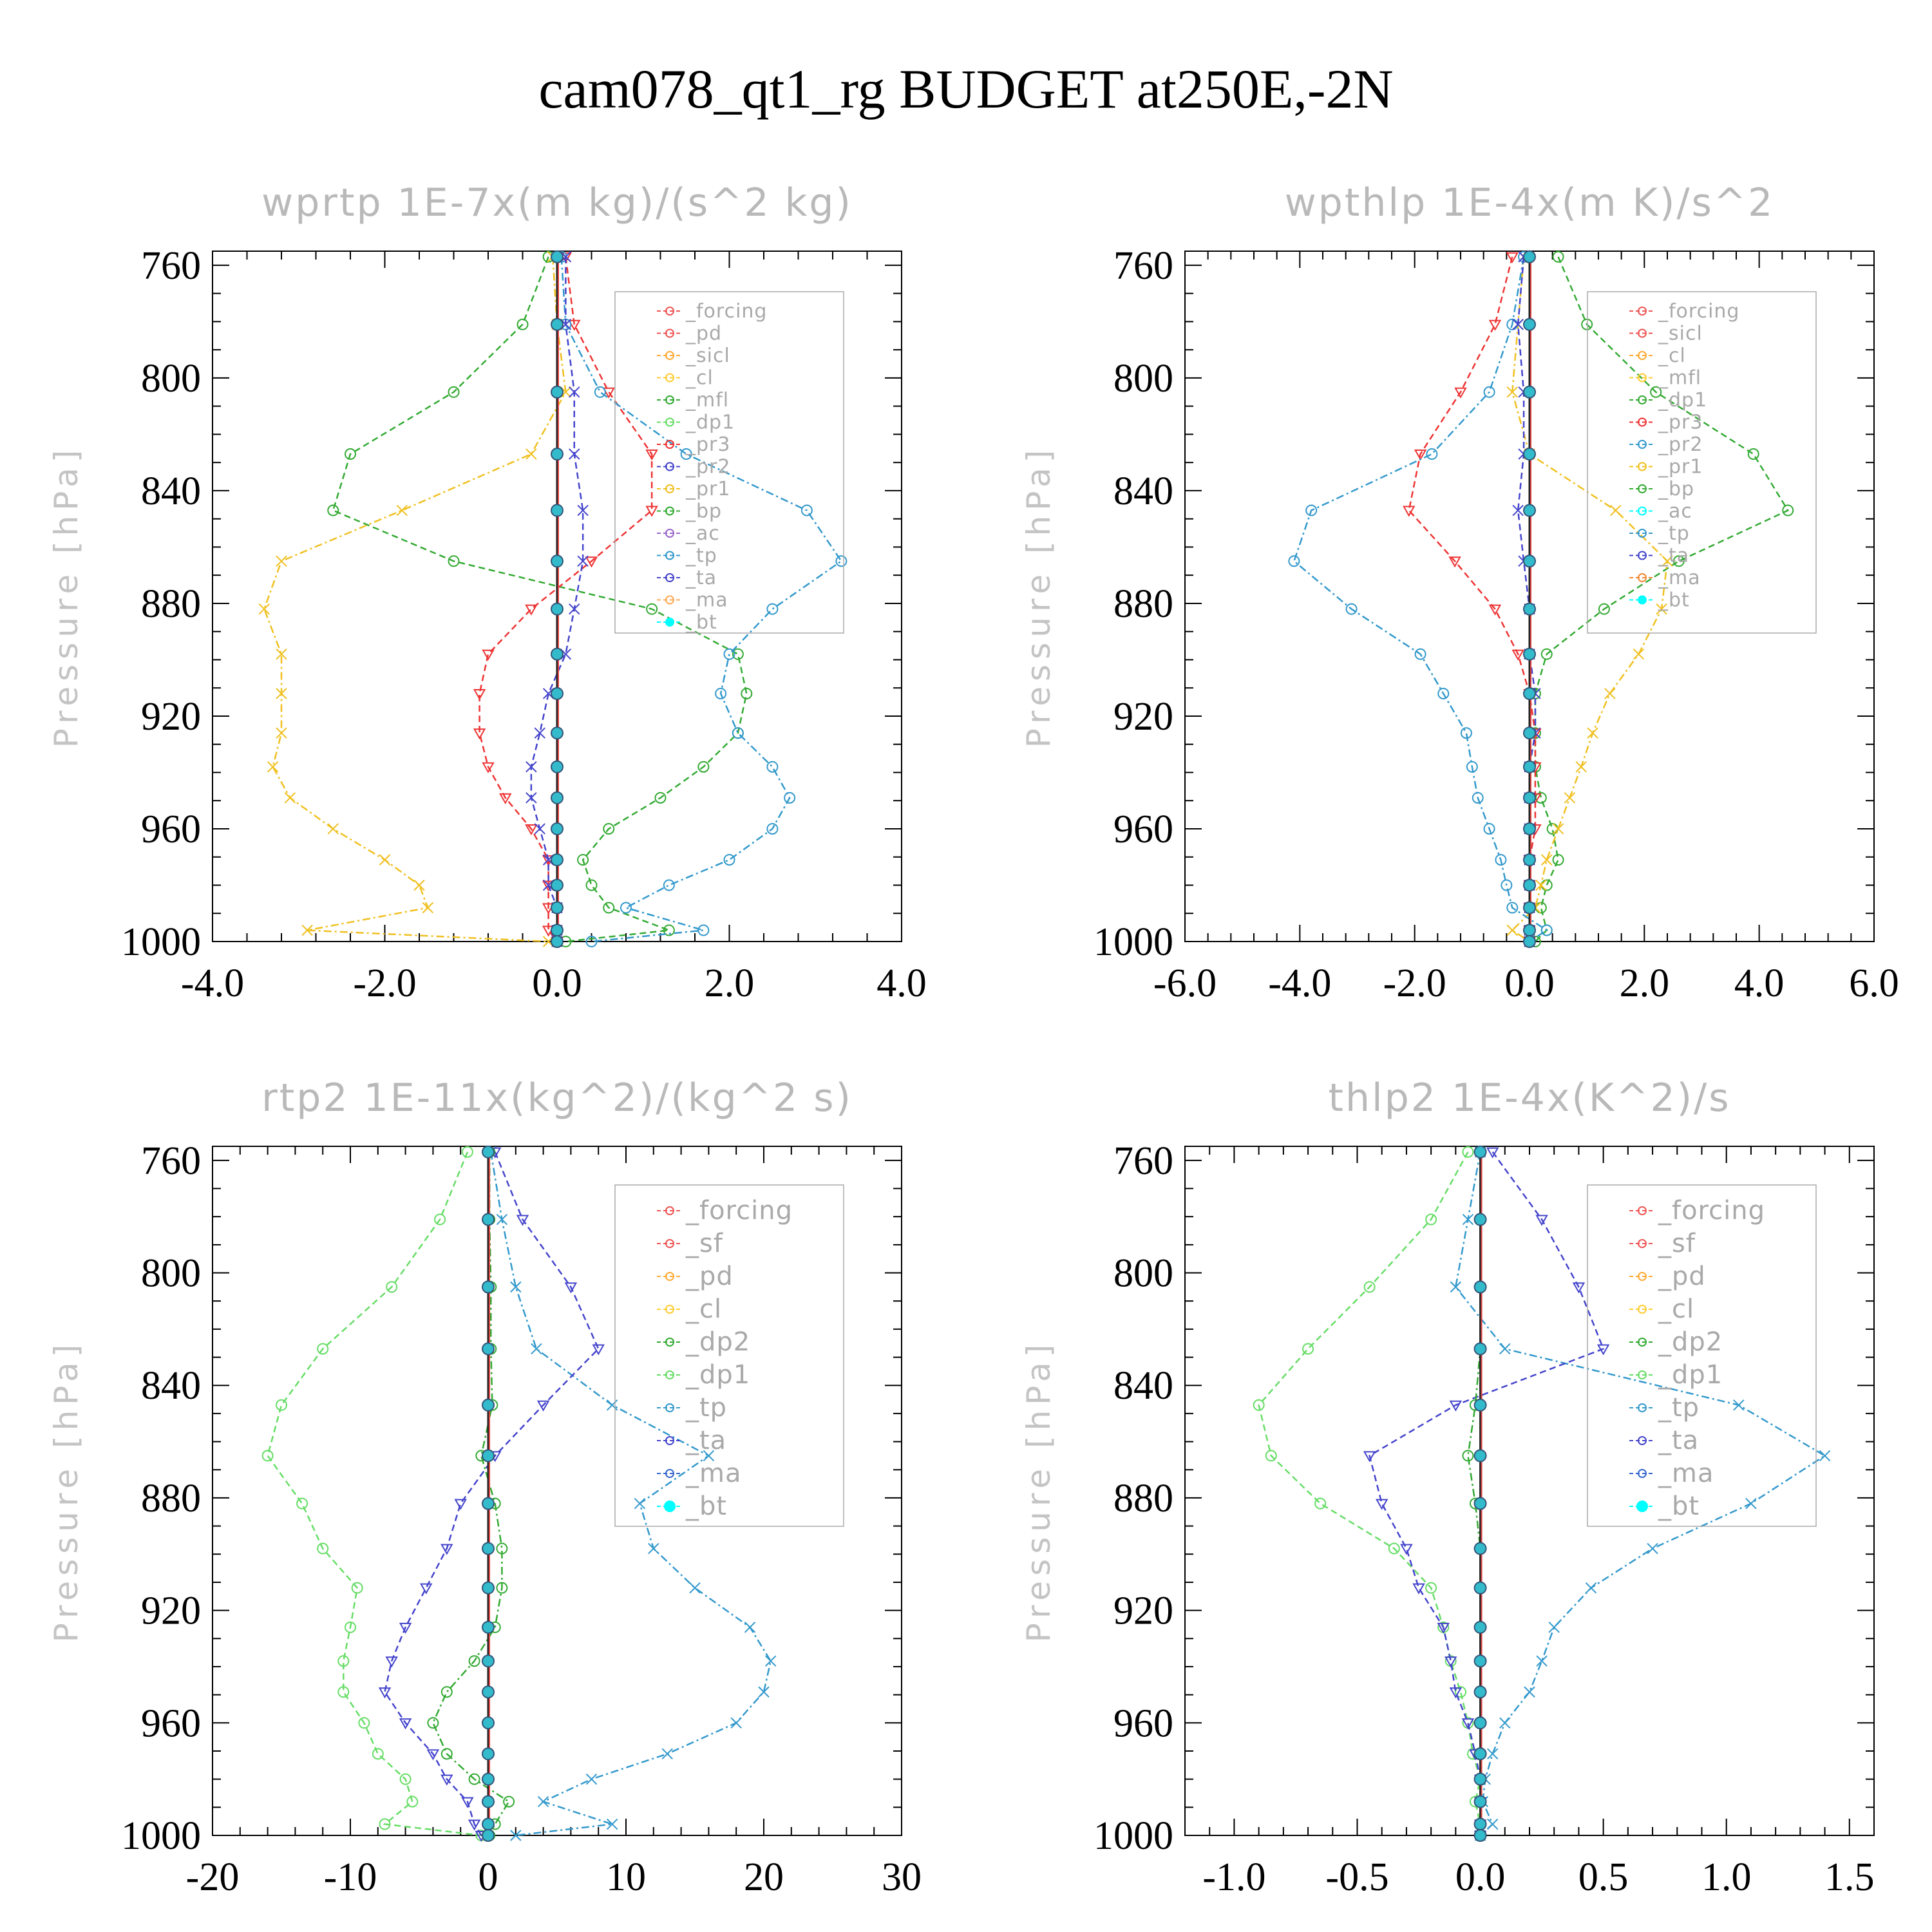 This screenshot has height=1932, width=1932. I want to click on legend-label: _pr1, so click(708, 489).